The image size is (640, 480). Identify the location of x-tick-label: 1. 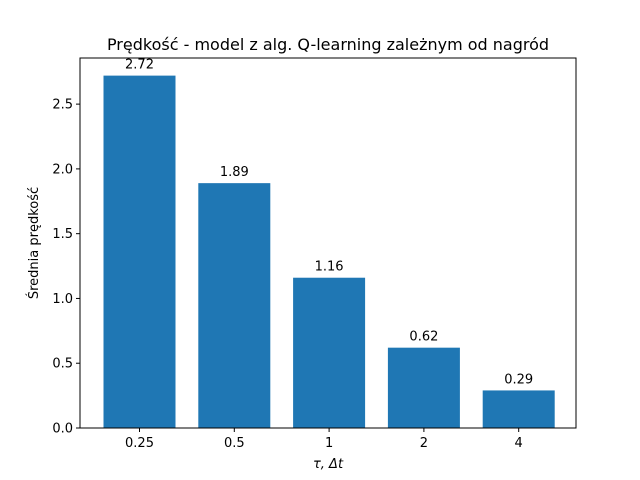
(329, 443).